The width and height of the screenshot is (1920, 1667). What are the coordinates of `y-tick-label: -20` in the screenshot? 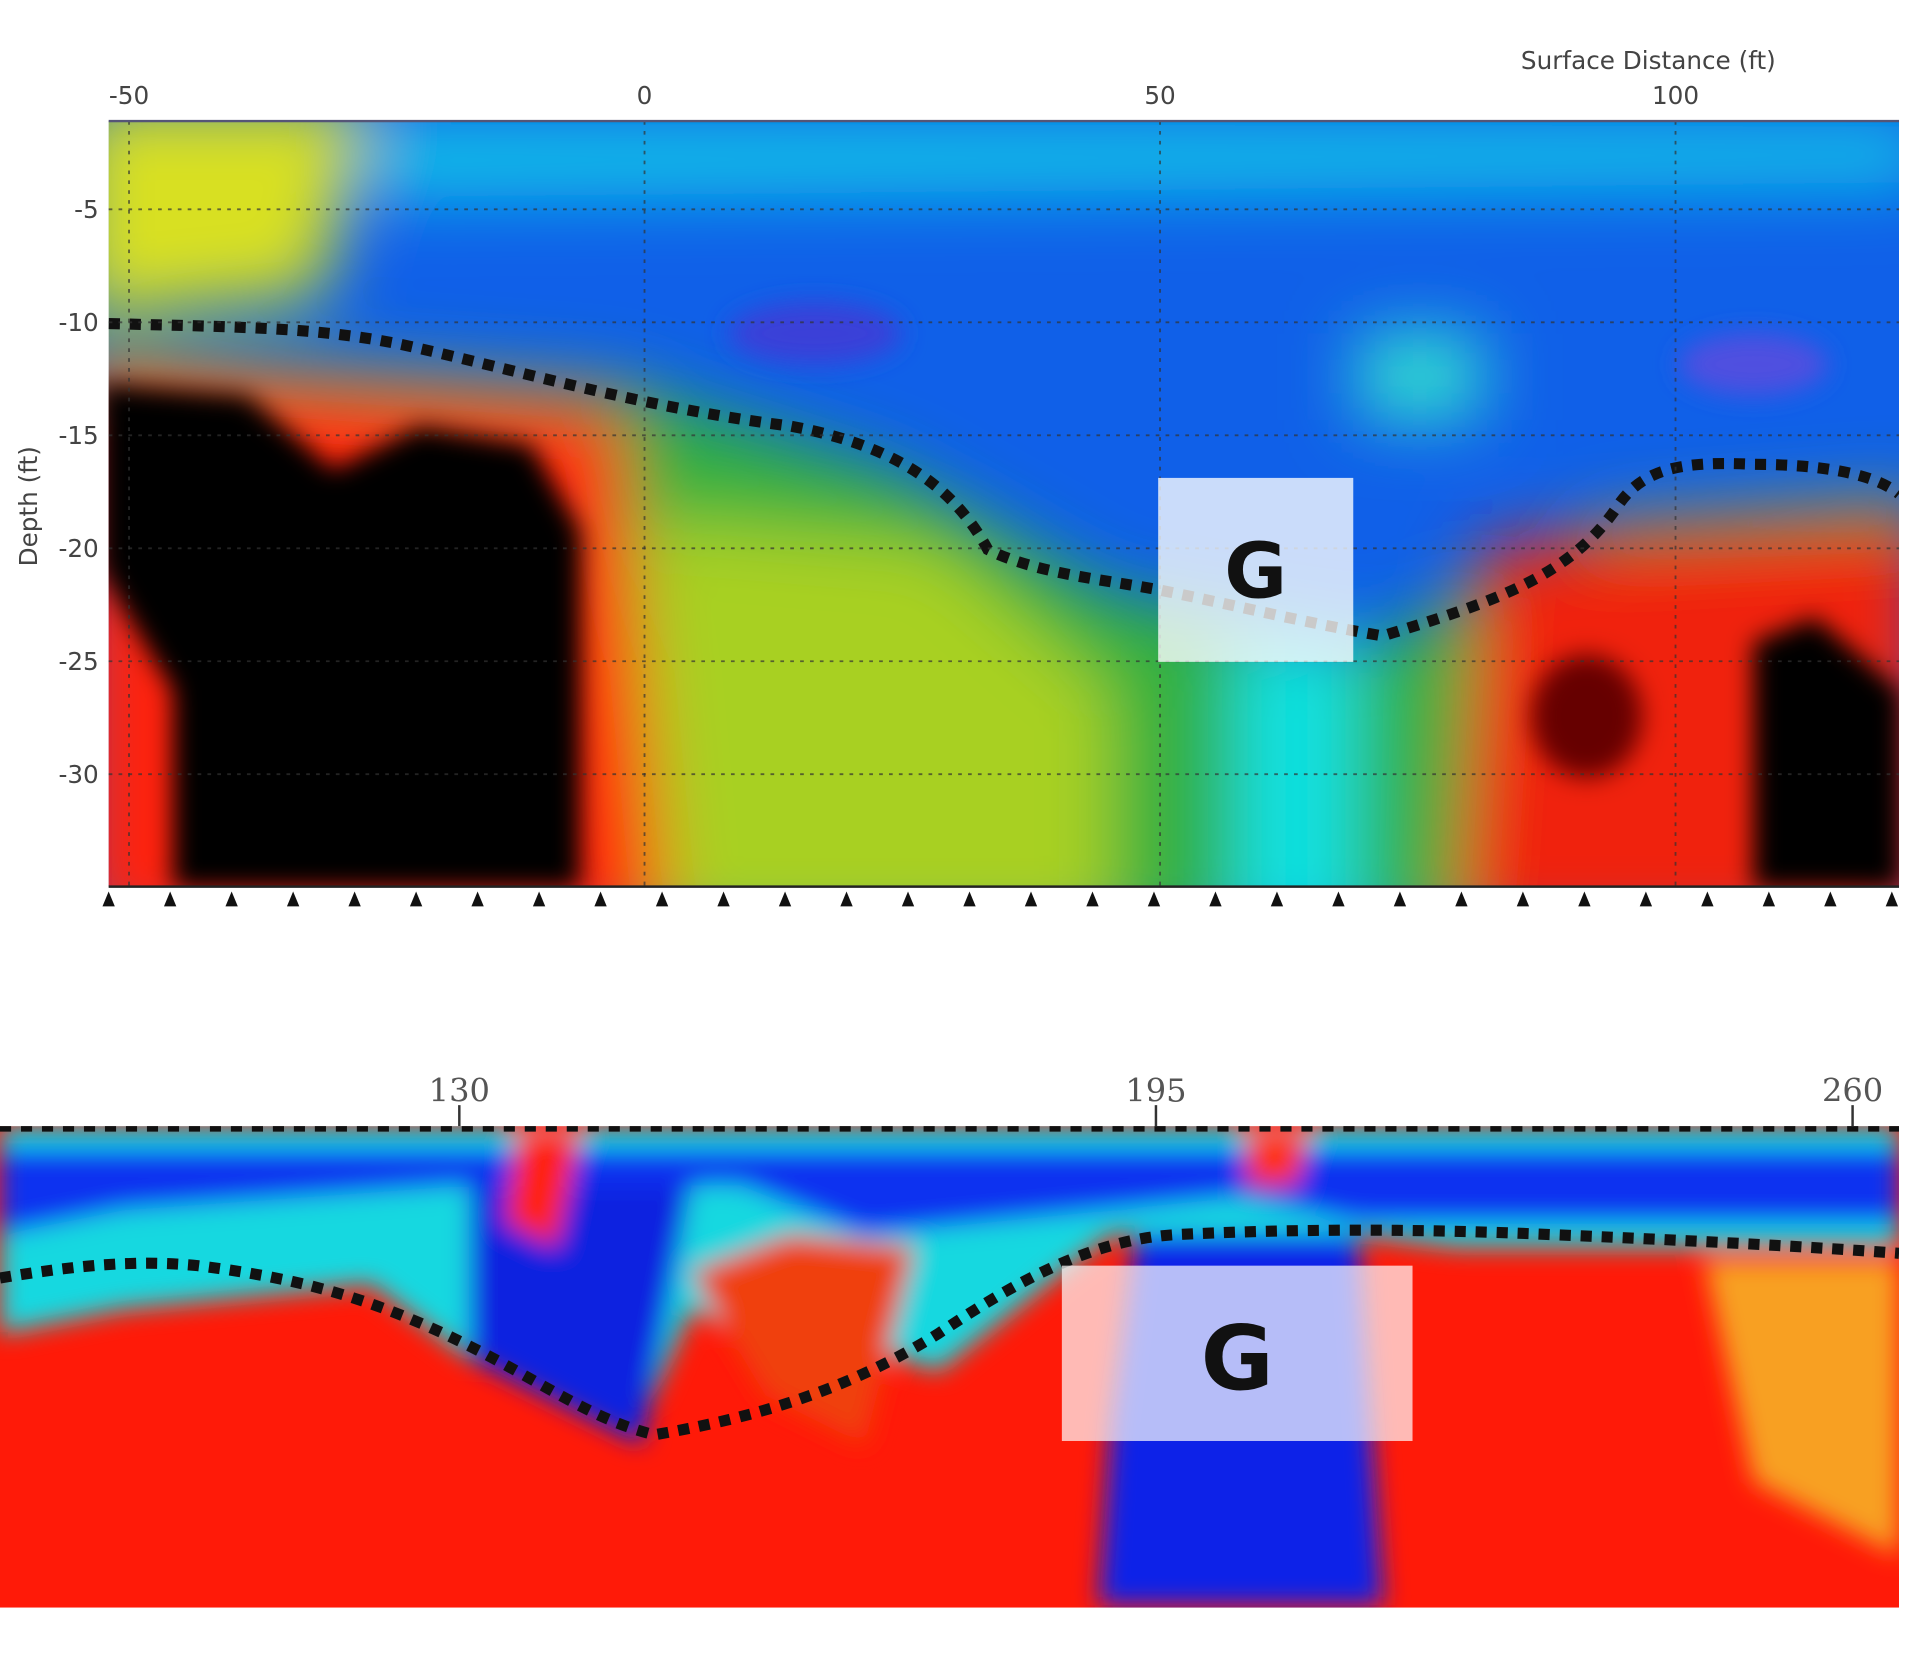 It's located at (78, 548).